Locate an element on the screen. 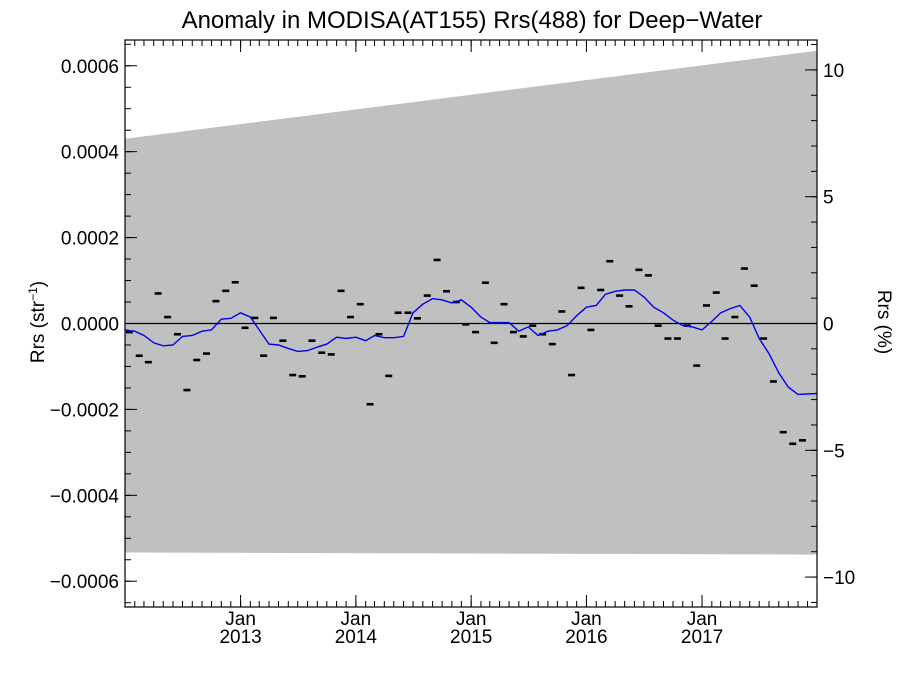  y-left-tick-label: −0.0004 is located at coordinates (85, 496).